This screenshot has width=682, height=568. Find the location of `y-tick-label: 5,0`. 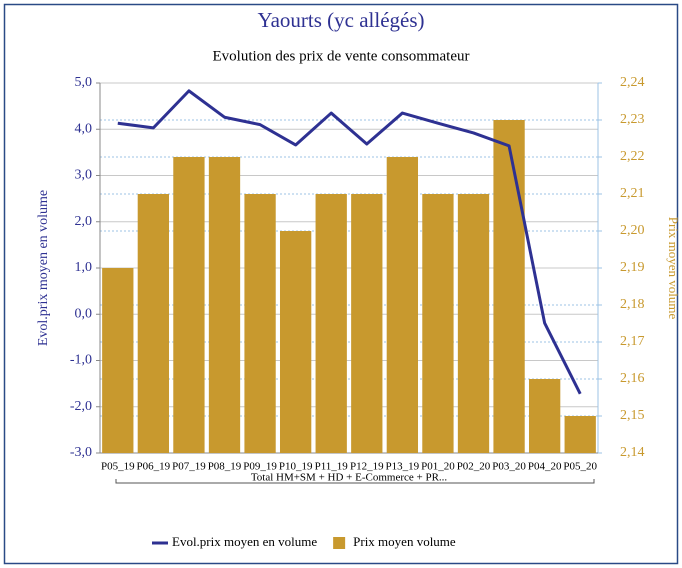

y-tick-label: 5,0 is located at coordinates (84, 82).